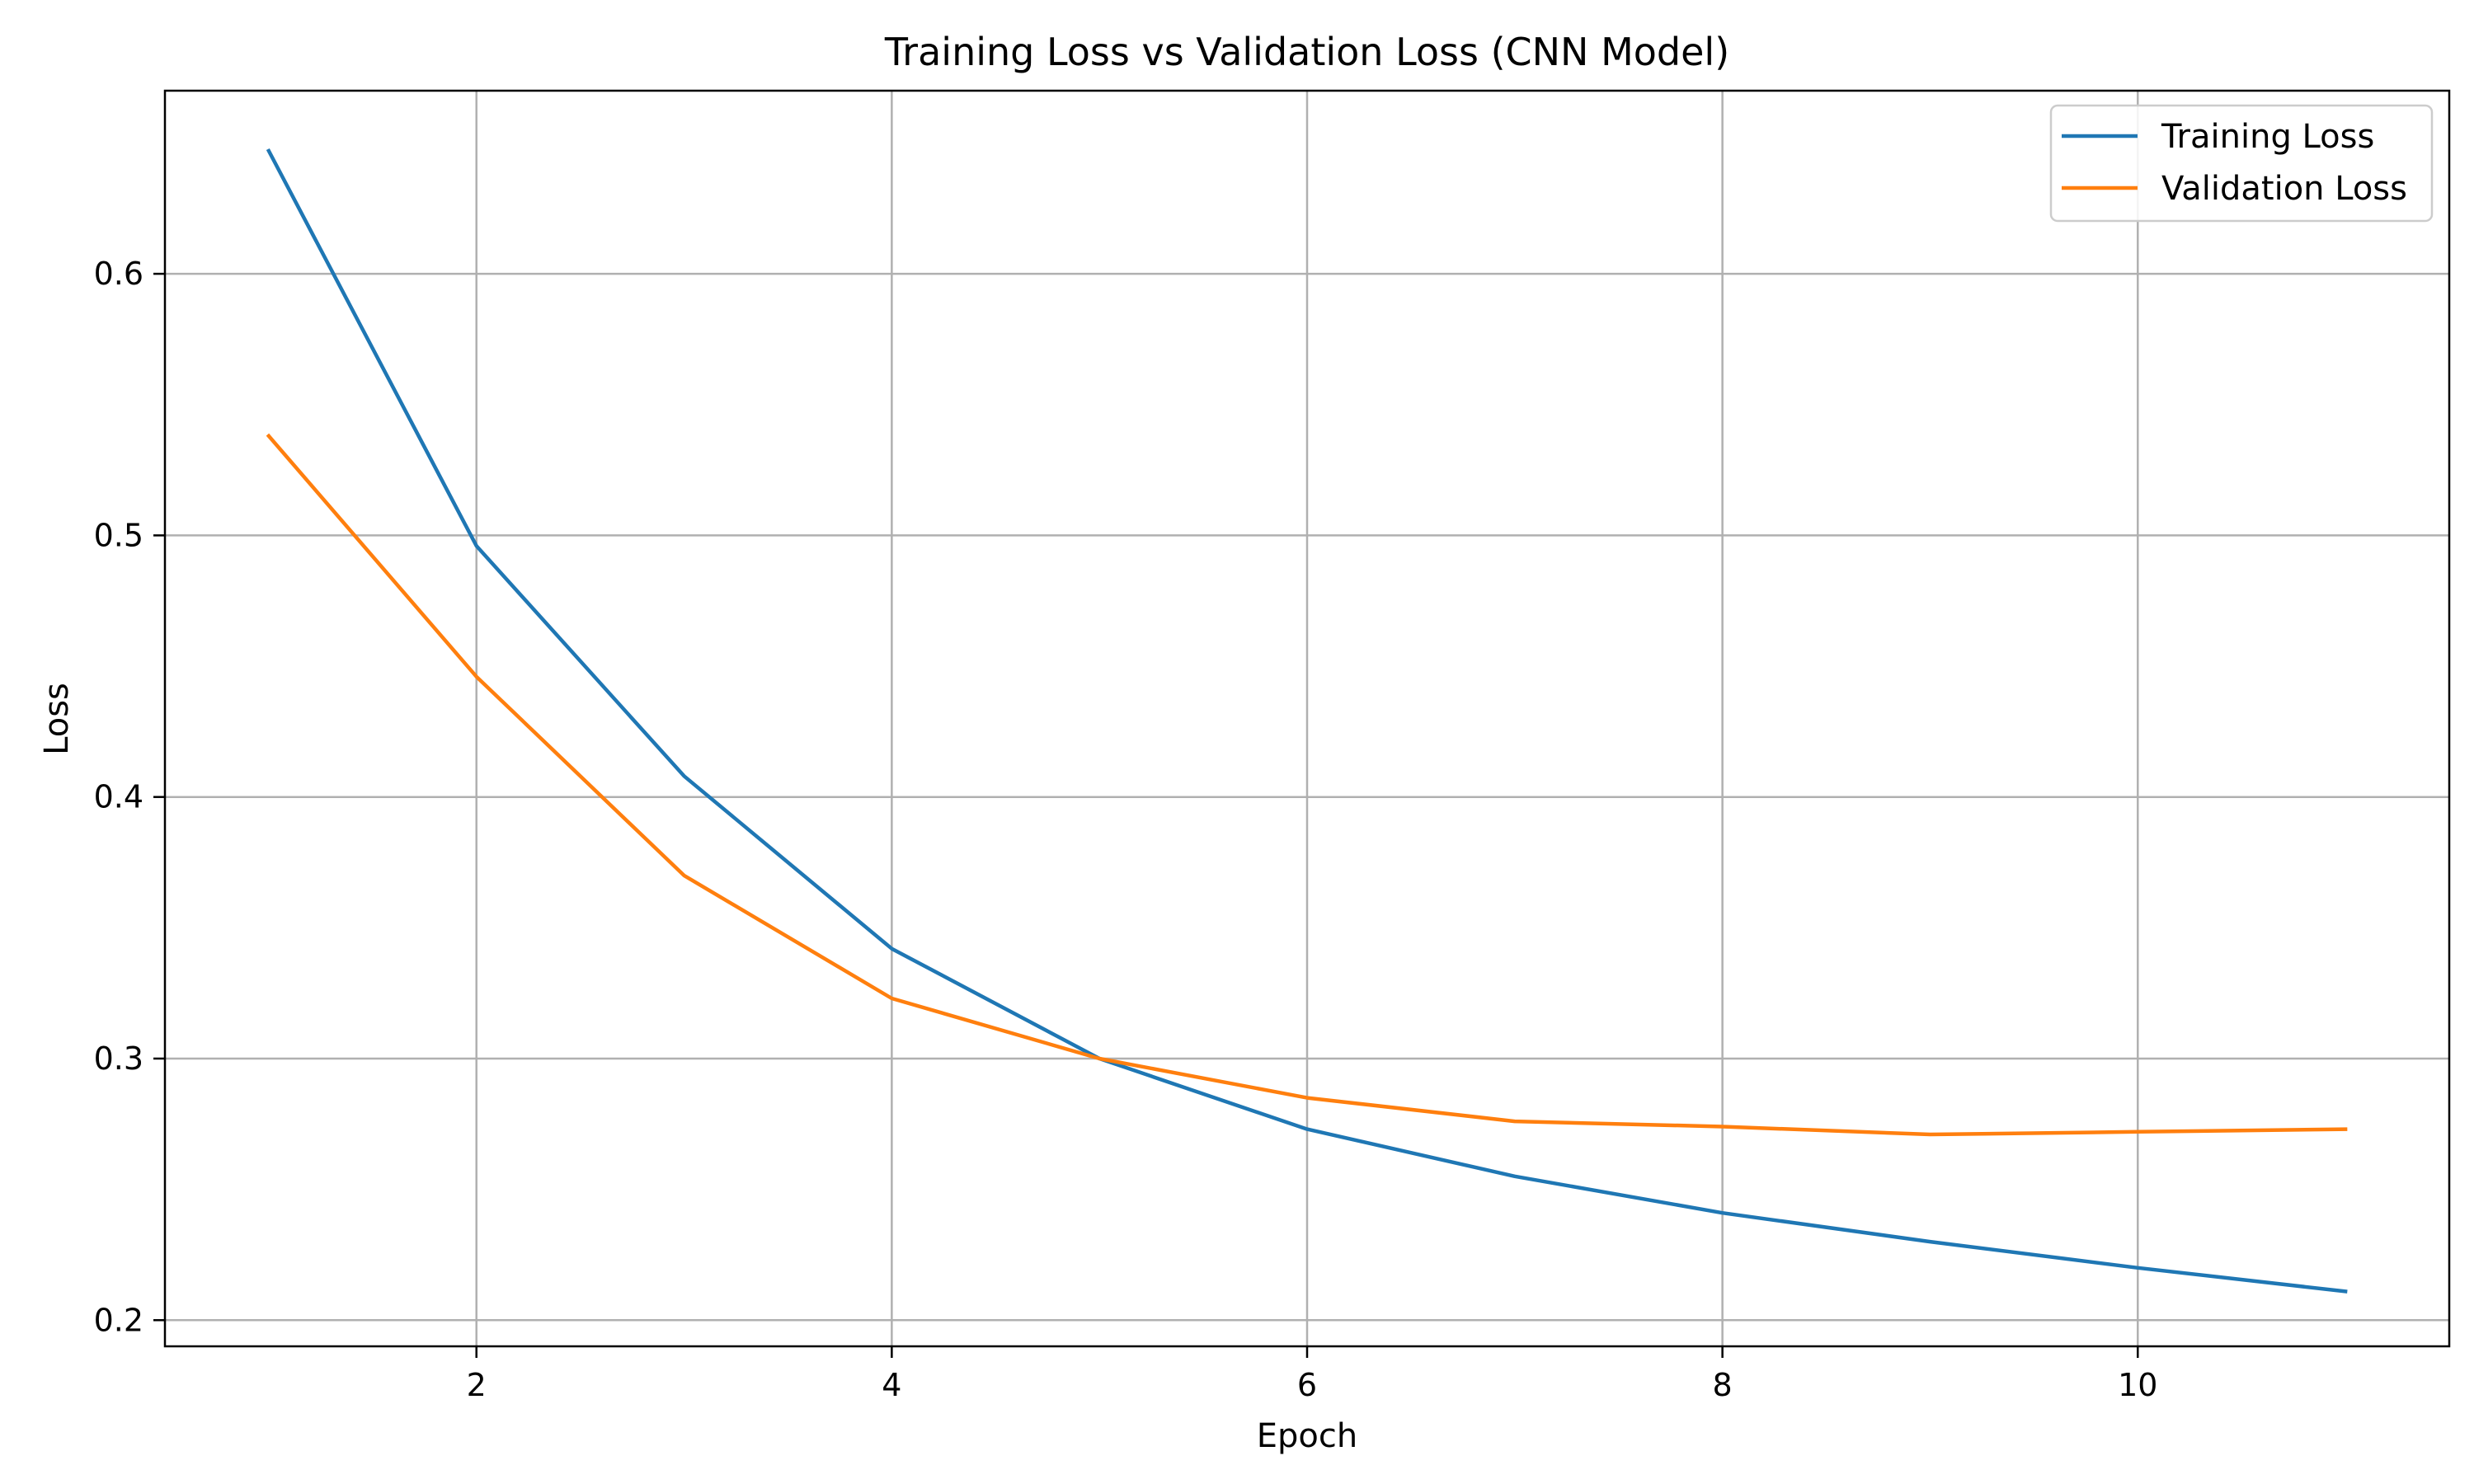 Image resolution: width=2474 pixels, height=1484 pixels. I want to click on x-tick-label: 4, so click(891, 1385).